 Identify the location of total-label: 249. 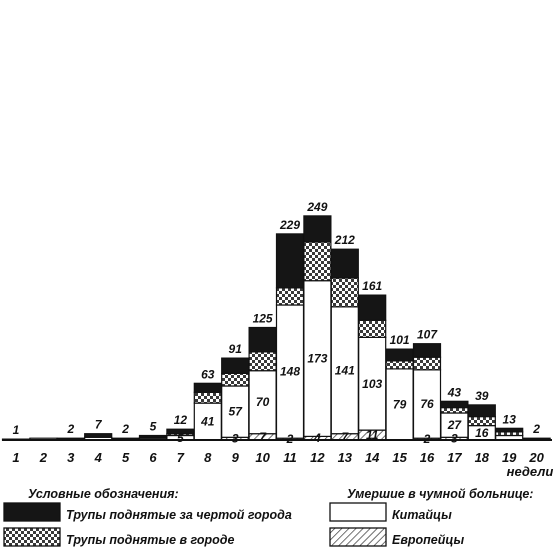
(316, 207).